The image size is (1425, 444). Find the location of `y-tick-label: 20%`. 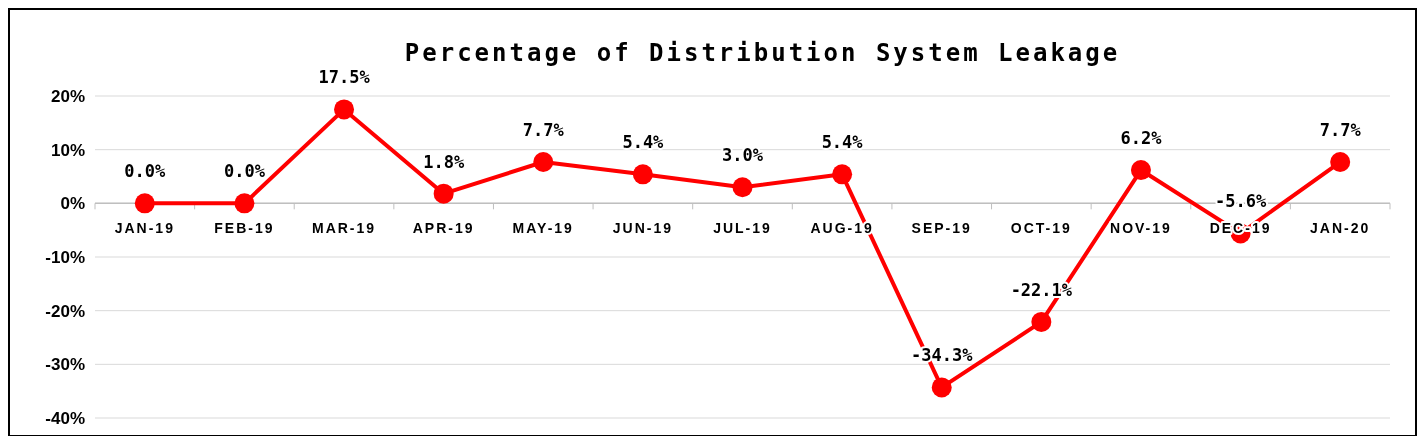

y-tick-label: 20% is located at coordinates (67, 96).